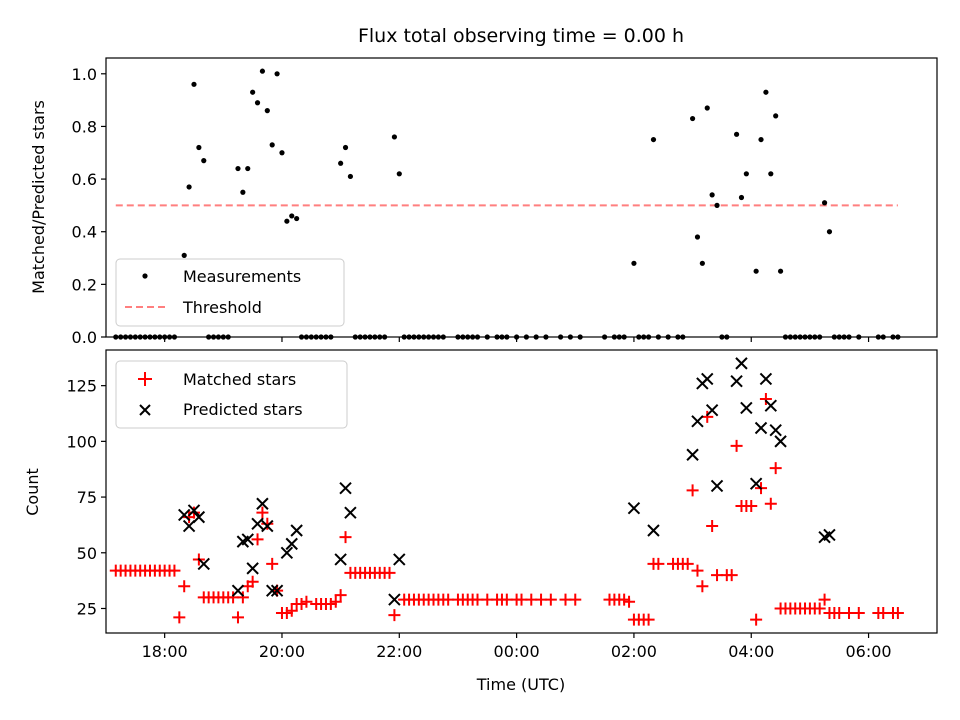 Image resolution: width=960 pixels, height=720 pixels. I want to click on legend-matched-label: Matched stars, so click(239, 379).